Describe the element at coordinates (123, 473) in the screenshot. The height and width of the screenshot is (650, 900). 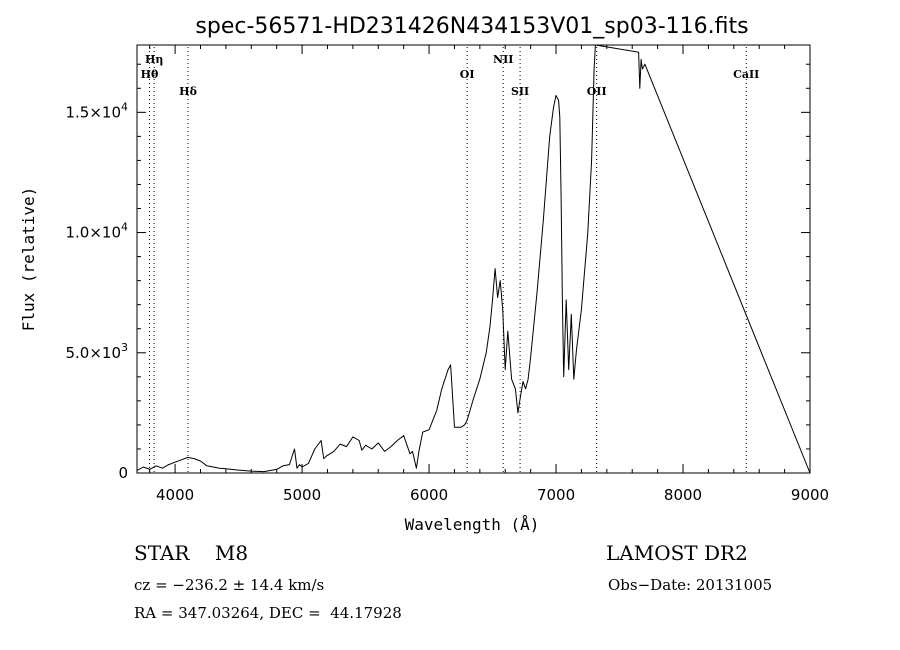
I see `y-tick-label: 0` at that location.